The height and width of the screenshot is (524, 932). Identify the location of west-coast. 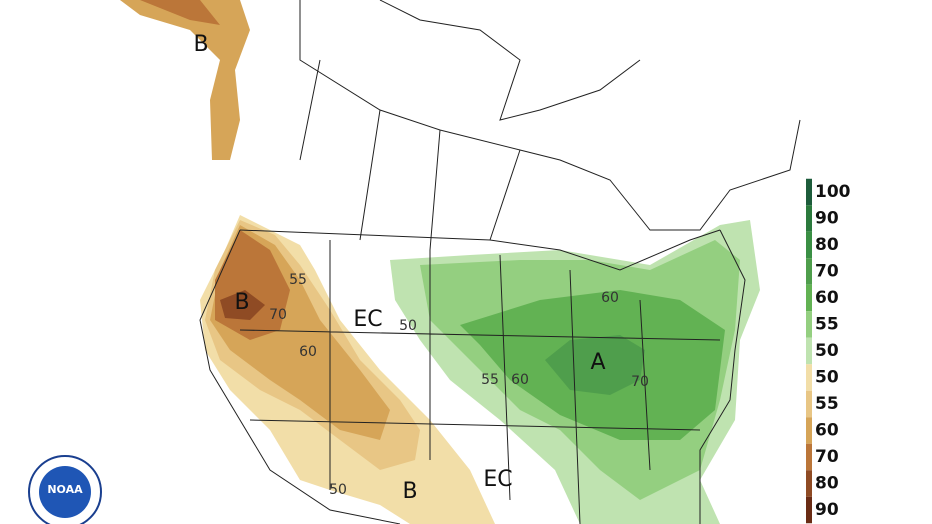
(300, 376).